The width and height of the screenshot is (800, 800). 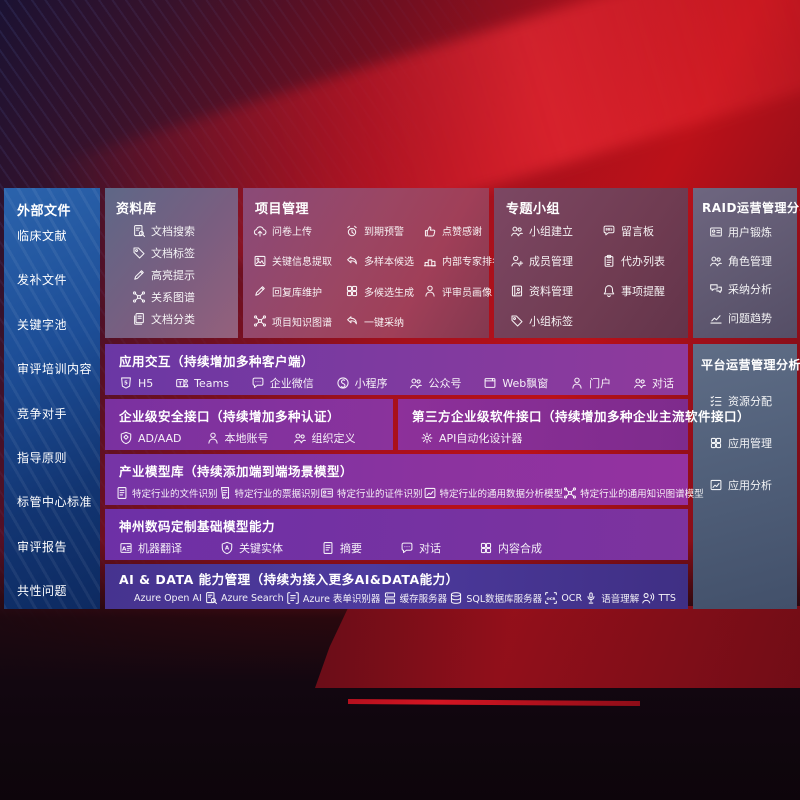 I want to click on org-definition-item: 组织定义, so click(x=324, y=438).